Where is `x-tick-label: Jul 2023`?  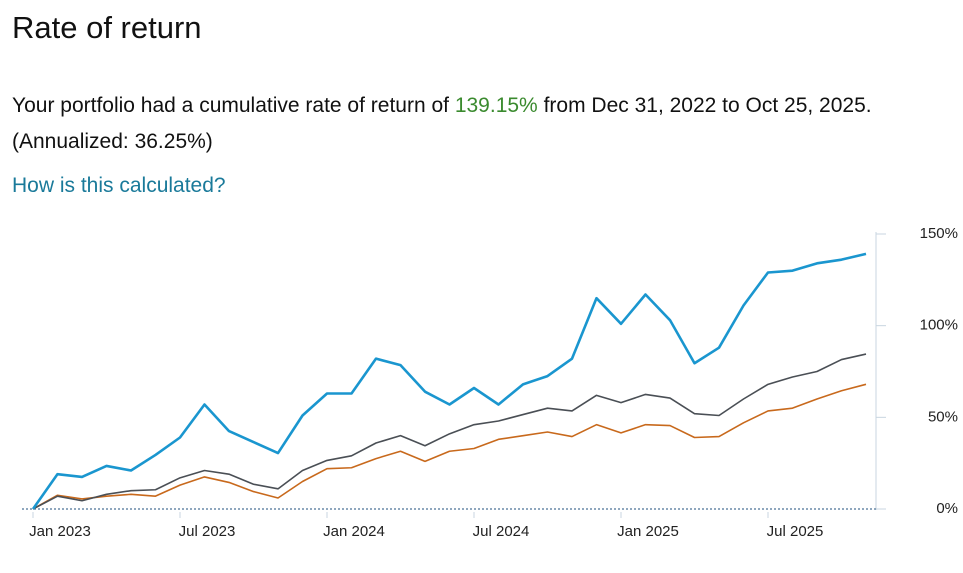
x-tick-label: Jul 2023 is located at coordinates (207, 531).